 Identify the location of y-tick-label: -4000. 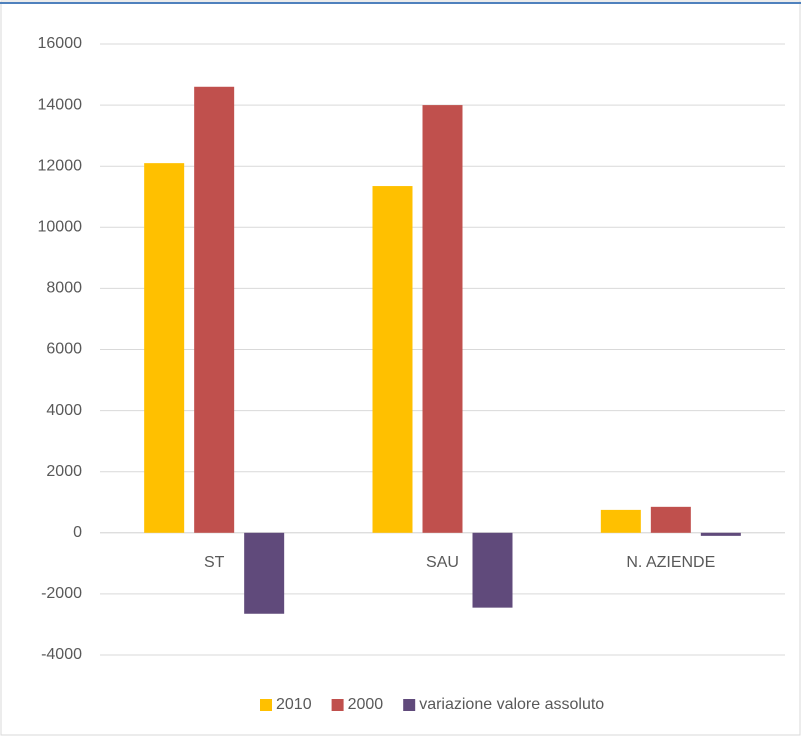
(61, 654).